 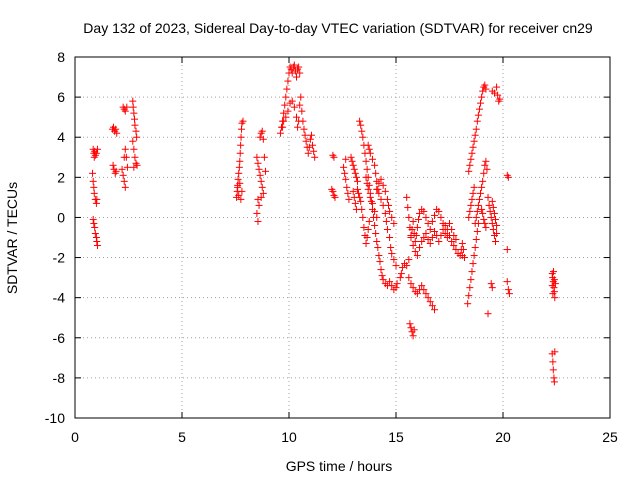 What do you see at coordinates (182, 437) in the screenshot?
I see `x-tick-label: 5` at bounding box center [182, 437].